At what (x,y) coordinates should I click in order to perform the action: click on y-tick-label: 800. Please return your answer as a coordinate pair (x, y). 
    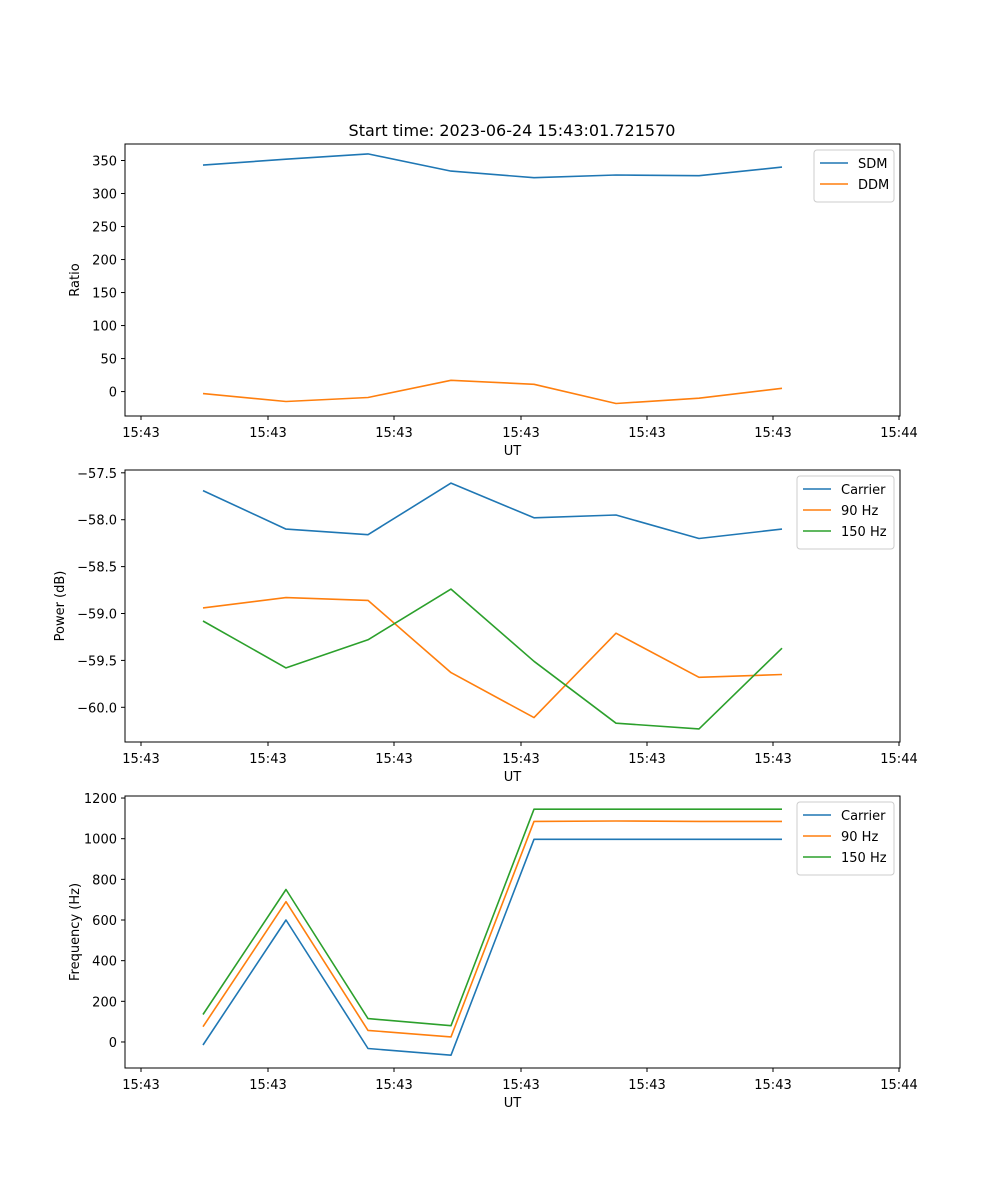
    Looking at the image, I should click on (104, 880).